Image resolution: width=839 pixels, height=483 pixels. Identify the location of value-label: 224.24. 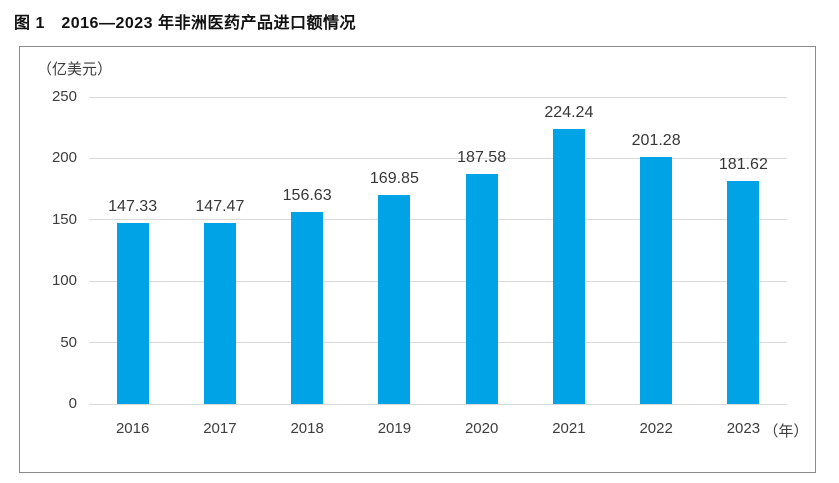
(569, 112).